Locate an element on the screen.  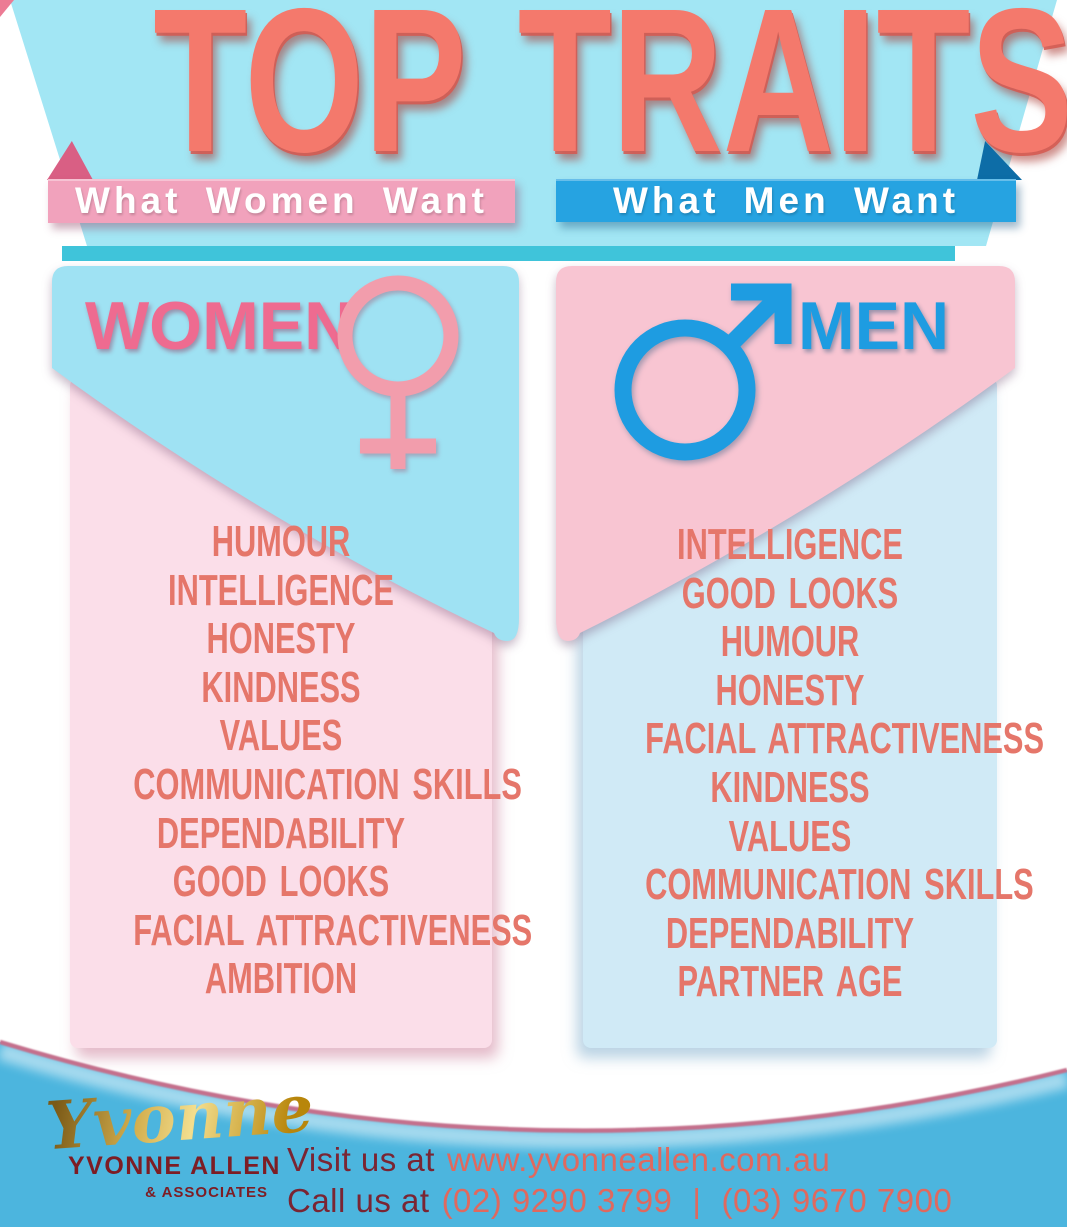
women-heading: WOMEN is located at coordinates (219, 326).